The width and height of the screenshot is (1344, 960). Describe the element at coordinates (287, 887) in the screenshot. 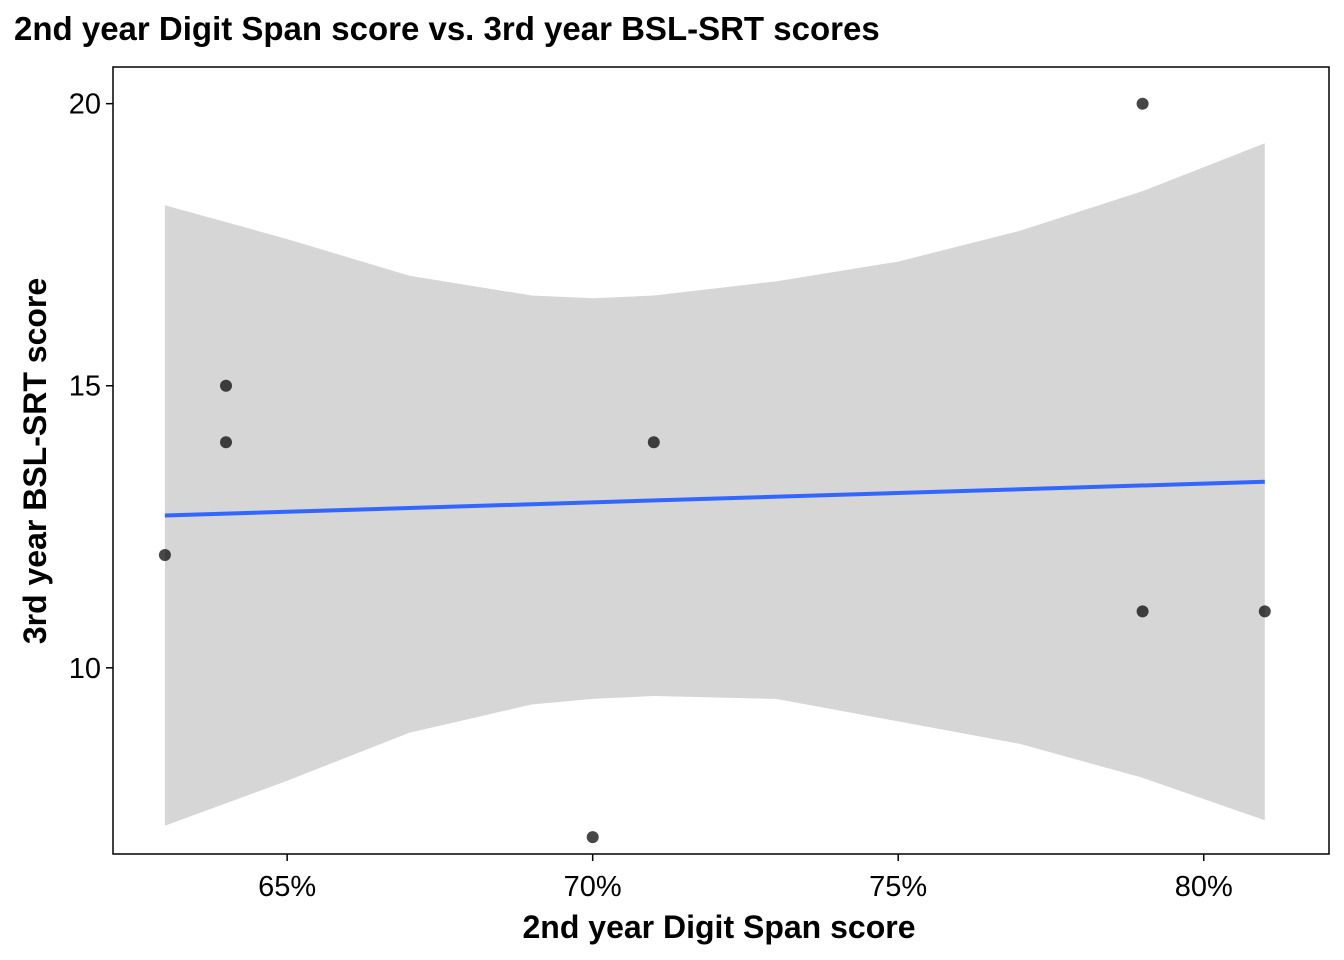

I see `x-tick-label: 65%` at that location.